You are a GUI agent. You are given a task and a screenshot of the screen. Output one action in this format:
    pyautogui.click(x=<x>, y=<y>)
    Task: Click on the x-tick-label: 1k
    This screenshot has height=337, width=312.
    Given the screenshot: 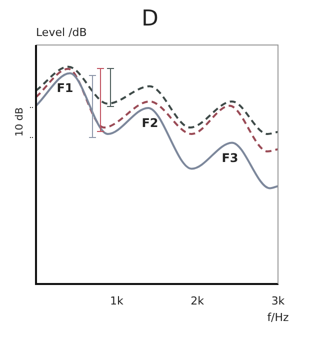 What is the action you would take?
    pyautogui.click(x=117, y=301)
    